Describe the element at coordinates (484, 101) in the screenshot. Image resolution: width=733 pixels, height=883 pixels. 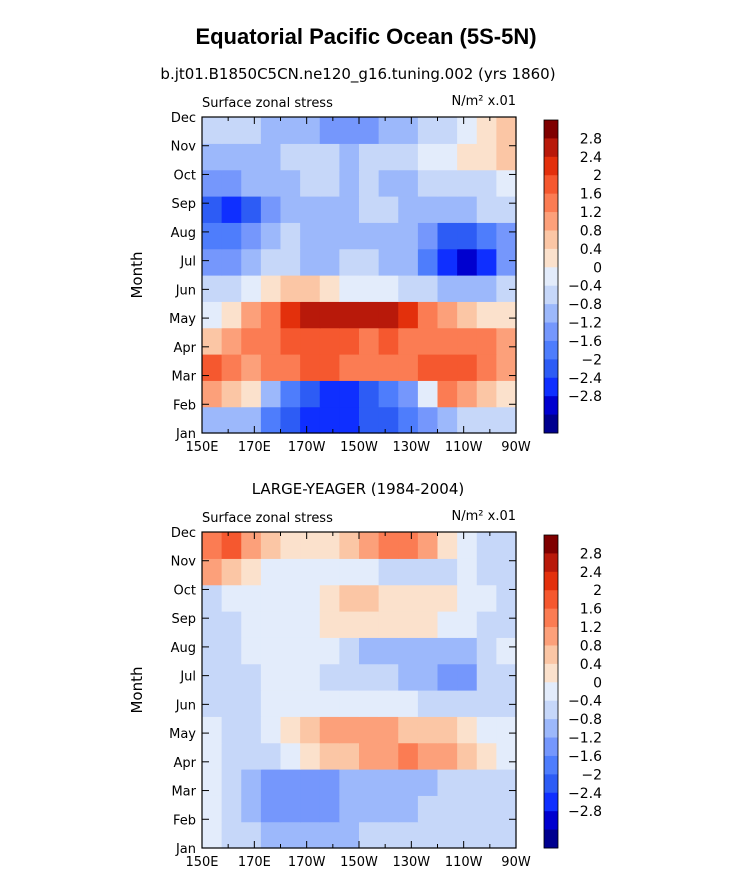
I see `units-label: N/m² x.01` at that location.